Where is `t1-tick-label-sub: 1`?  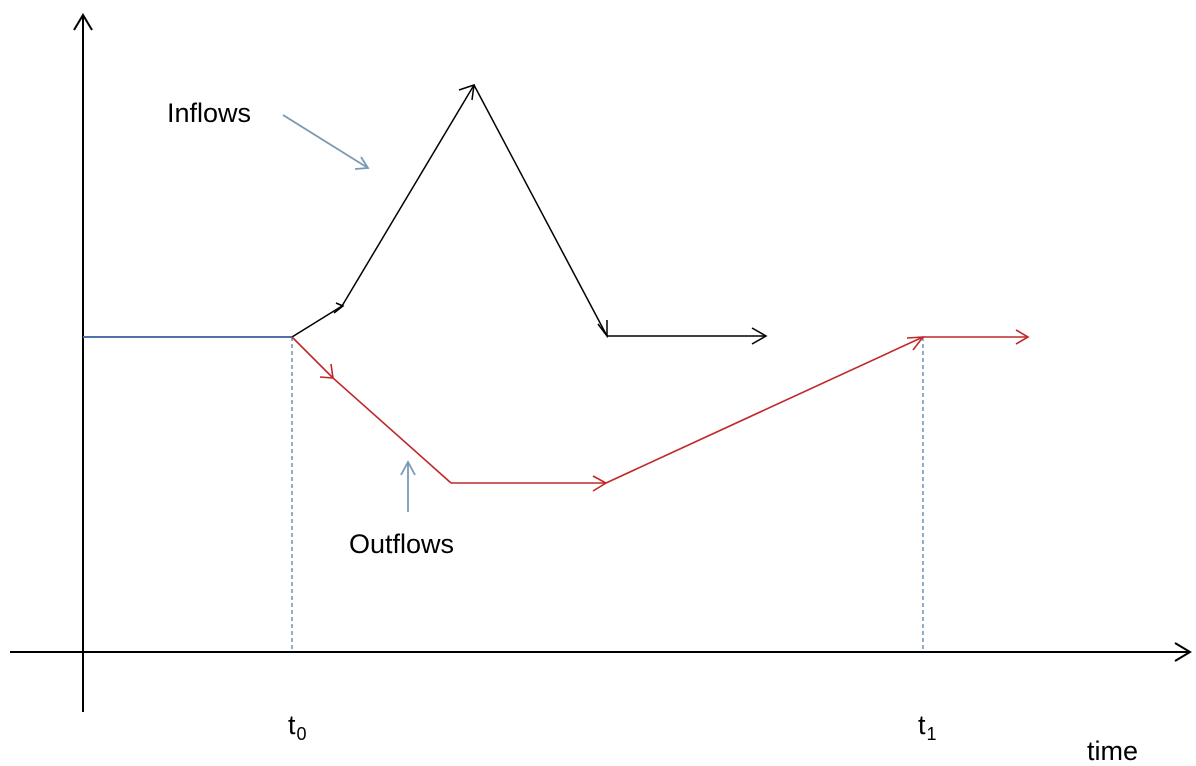
t1-tick-label-sub: 1 is located at coordinates (931, 734).